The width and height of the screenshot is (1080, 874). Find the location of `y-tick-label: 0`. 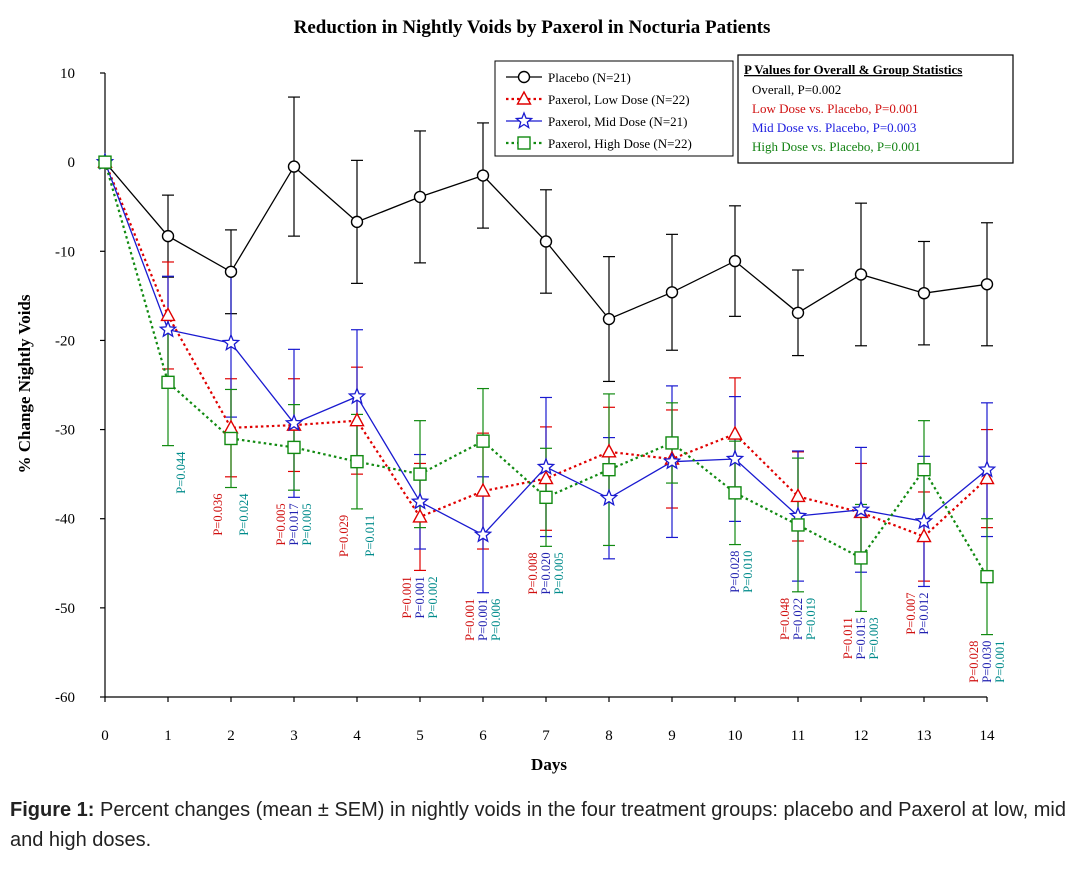

y-tick-label: 0 is located at coordinates (72, 163).